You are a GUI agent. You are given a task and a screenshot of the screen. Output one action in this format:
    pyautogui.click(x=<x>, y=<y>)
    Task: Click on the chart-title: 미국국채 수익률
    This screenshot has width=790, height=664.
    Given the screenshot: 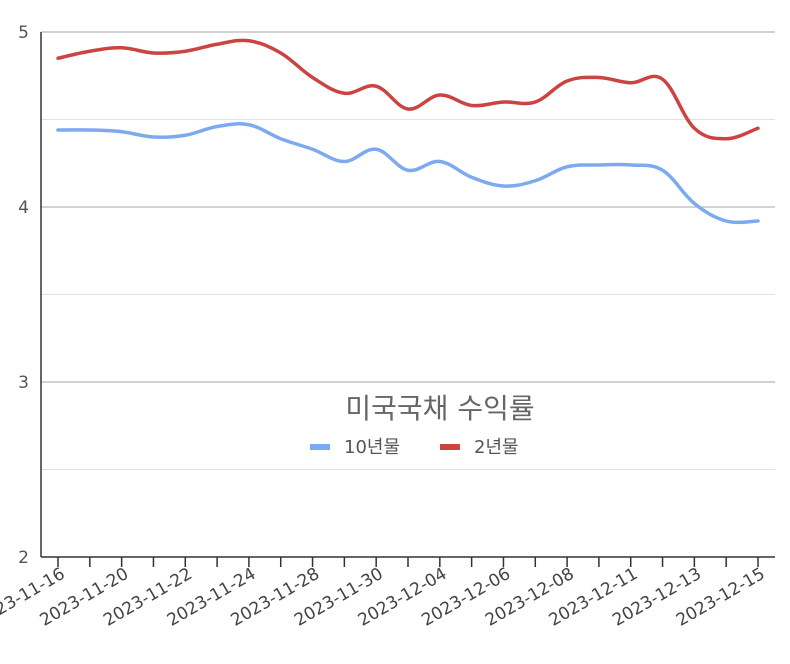 What is the action you would take?
    pyautogui.click(x=439, y=408)
    